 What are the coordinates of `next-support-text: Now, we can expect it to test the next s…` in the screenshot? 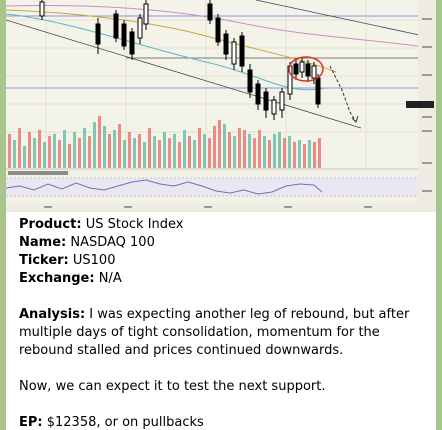 It's located at (172, 386).